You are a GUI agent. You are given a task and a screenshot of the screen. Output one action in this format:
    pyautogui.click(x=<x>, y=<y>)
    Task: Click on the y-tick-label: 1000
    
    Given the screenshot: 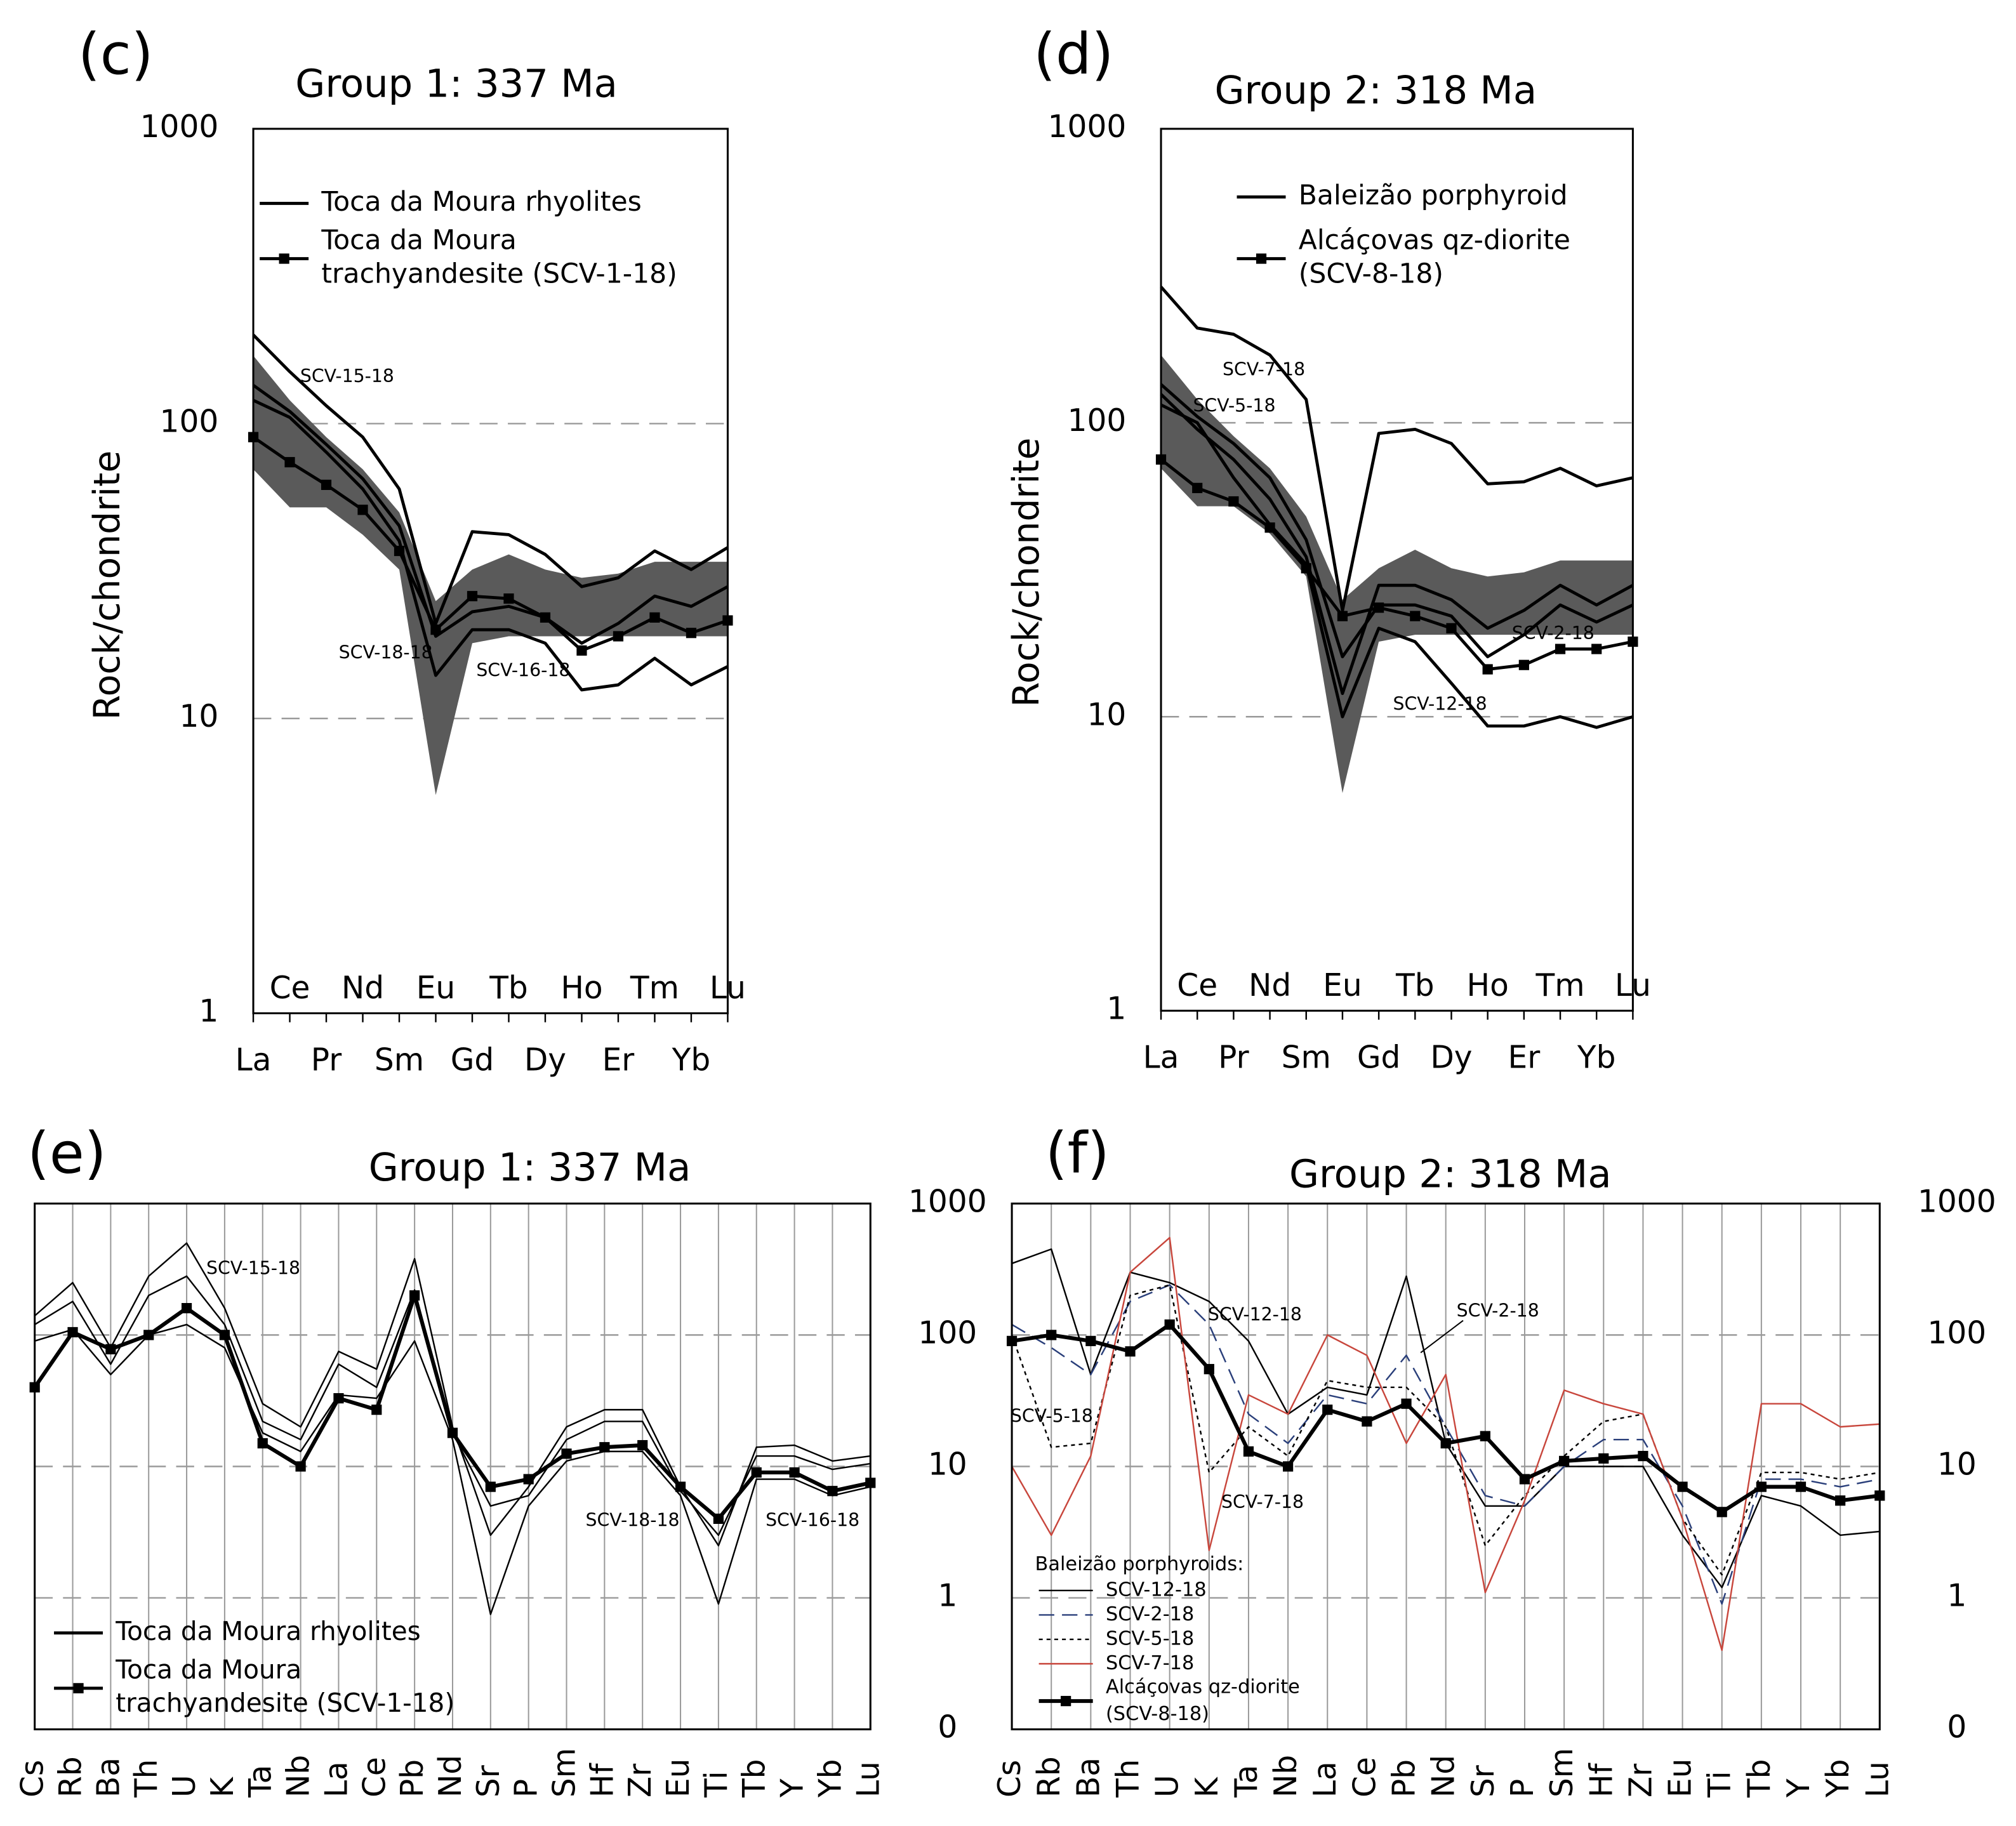 What is the action you would take?
    pyautogui.click(x=179, y=127)
    